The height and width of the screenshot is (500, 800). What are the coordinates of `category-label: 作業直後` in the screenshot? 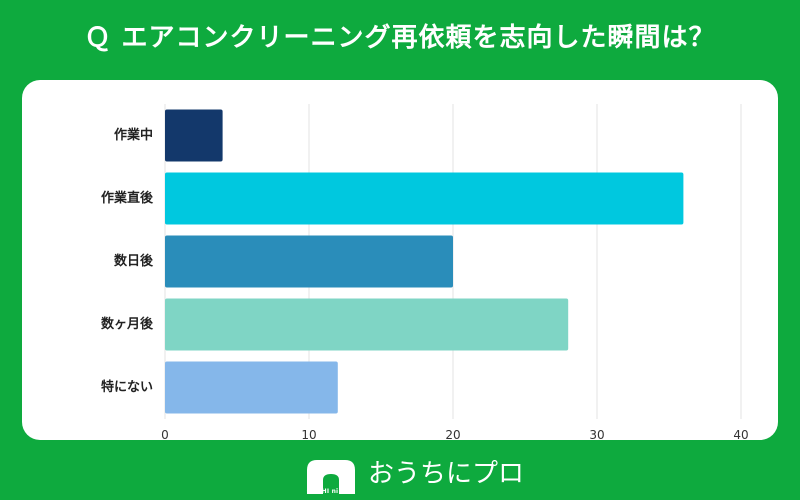 It's located at (127, 198).